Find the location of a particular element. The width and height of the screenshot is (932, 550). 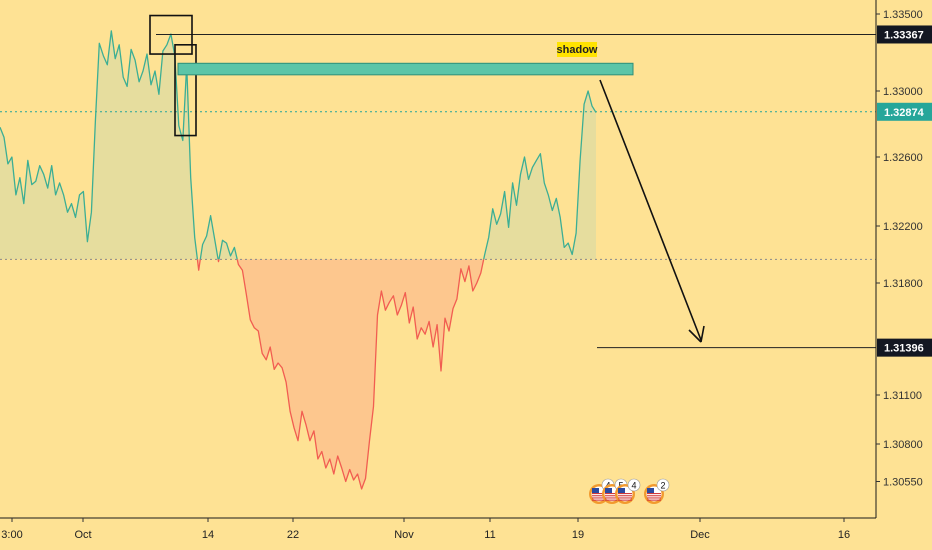

shadow-label-text: shadow is located at coordinates (577, 50).